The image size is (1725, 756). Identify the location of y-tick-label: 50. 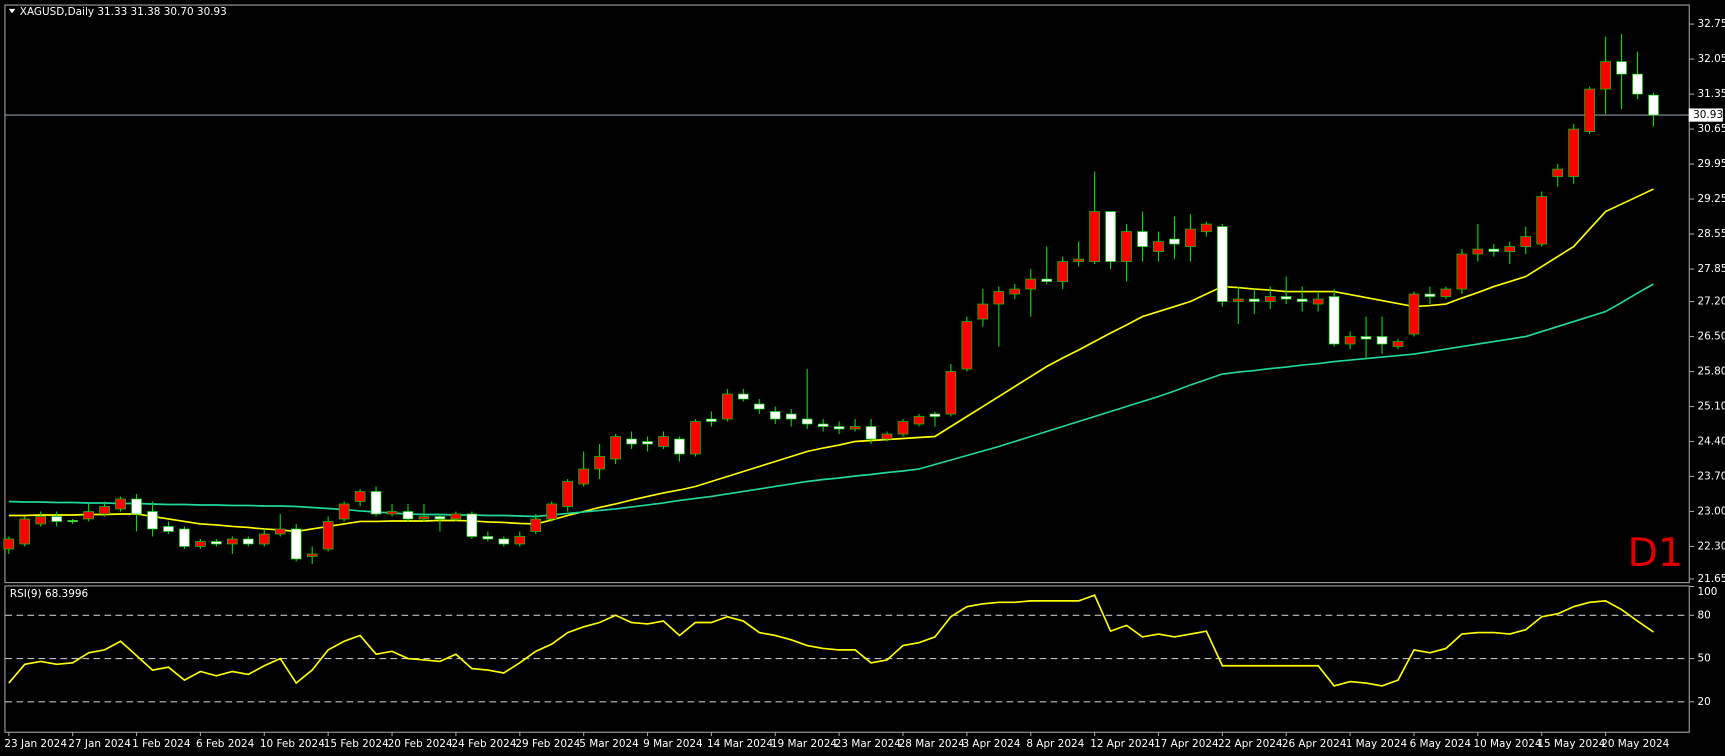
(1703, 659).